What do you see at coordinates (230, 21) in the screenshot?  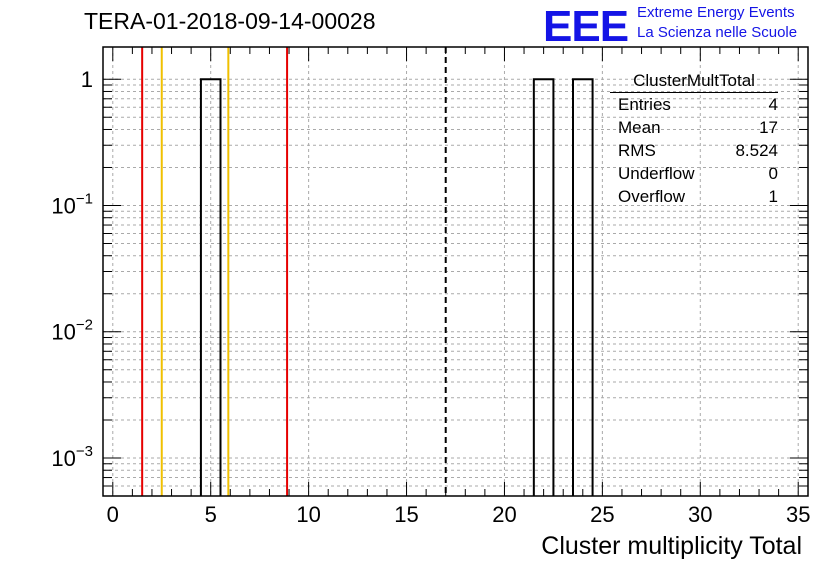 I see `chart-title: TERA-01-2018-09-14-00028` at bounding box center [230, 21].